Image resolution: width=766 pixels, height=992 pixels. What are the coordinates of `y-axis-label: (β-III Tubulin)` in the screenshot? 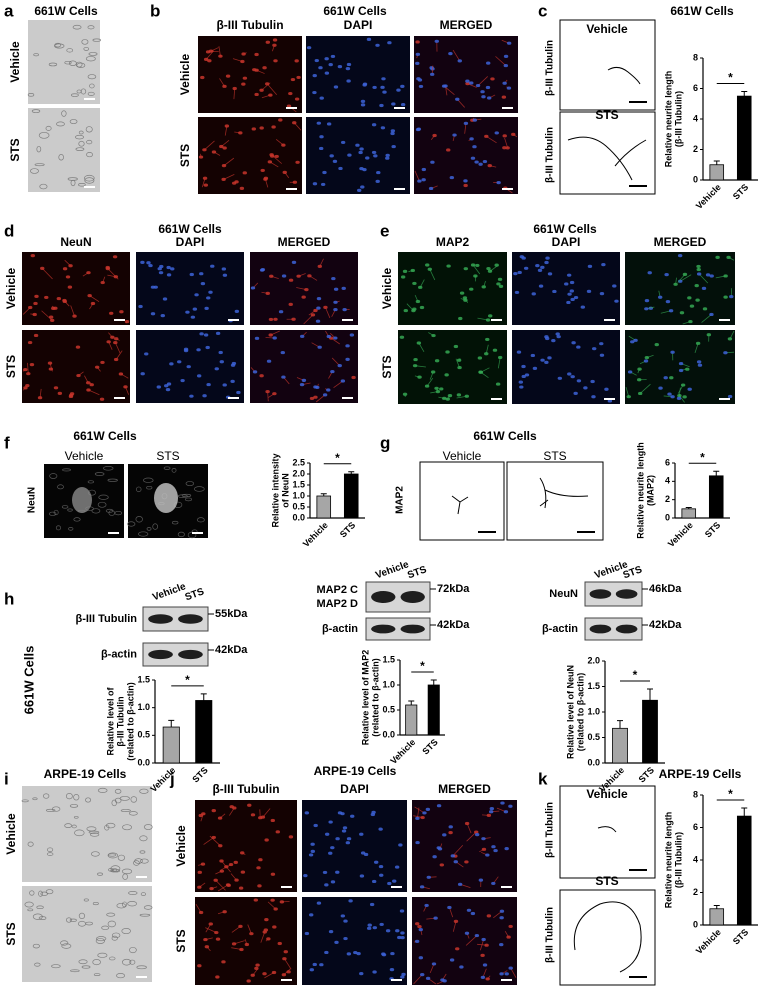 It's located at (678, 119).